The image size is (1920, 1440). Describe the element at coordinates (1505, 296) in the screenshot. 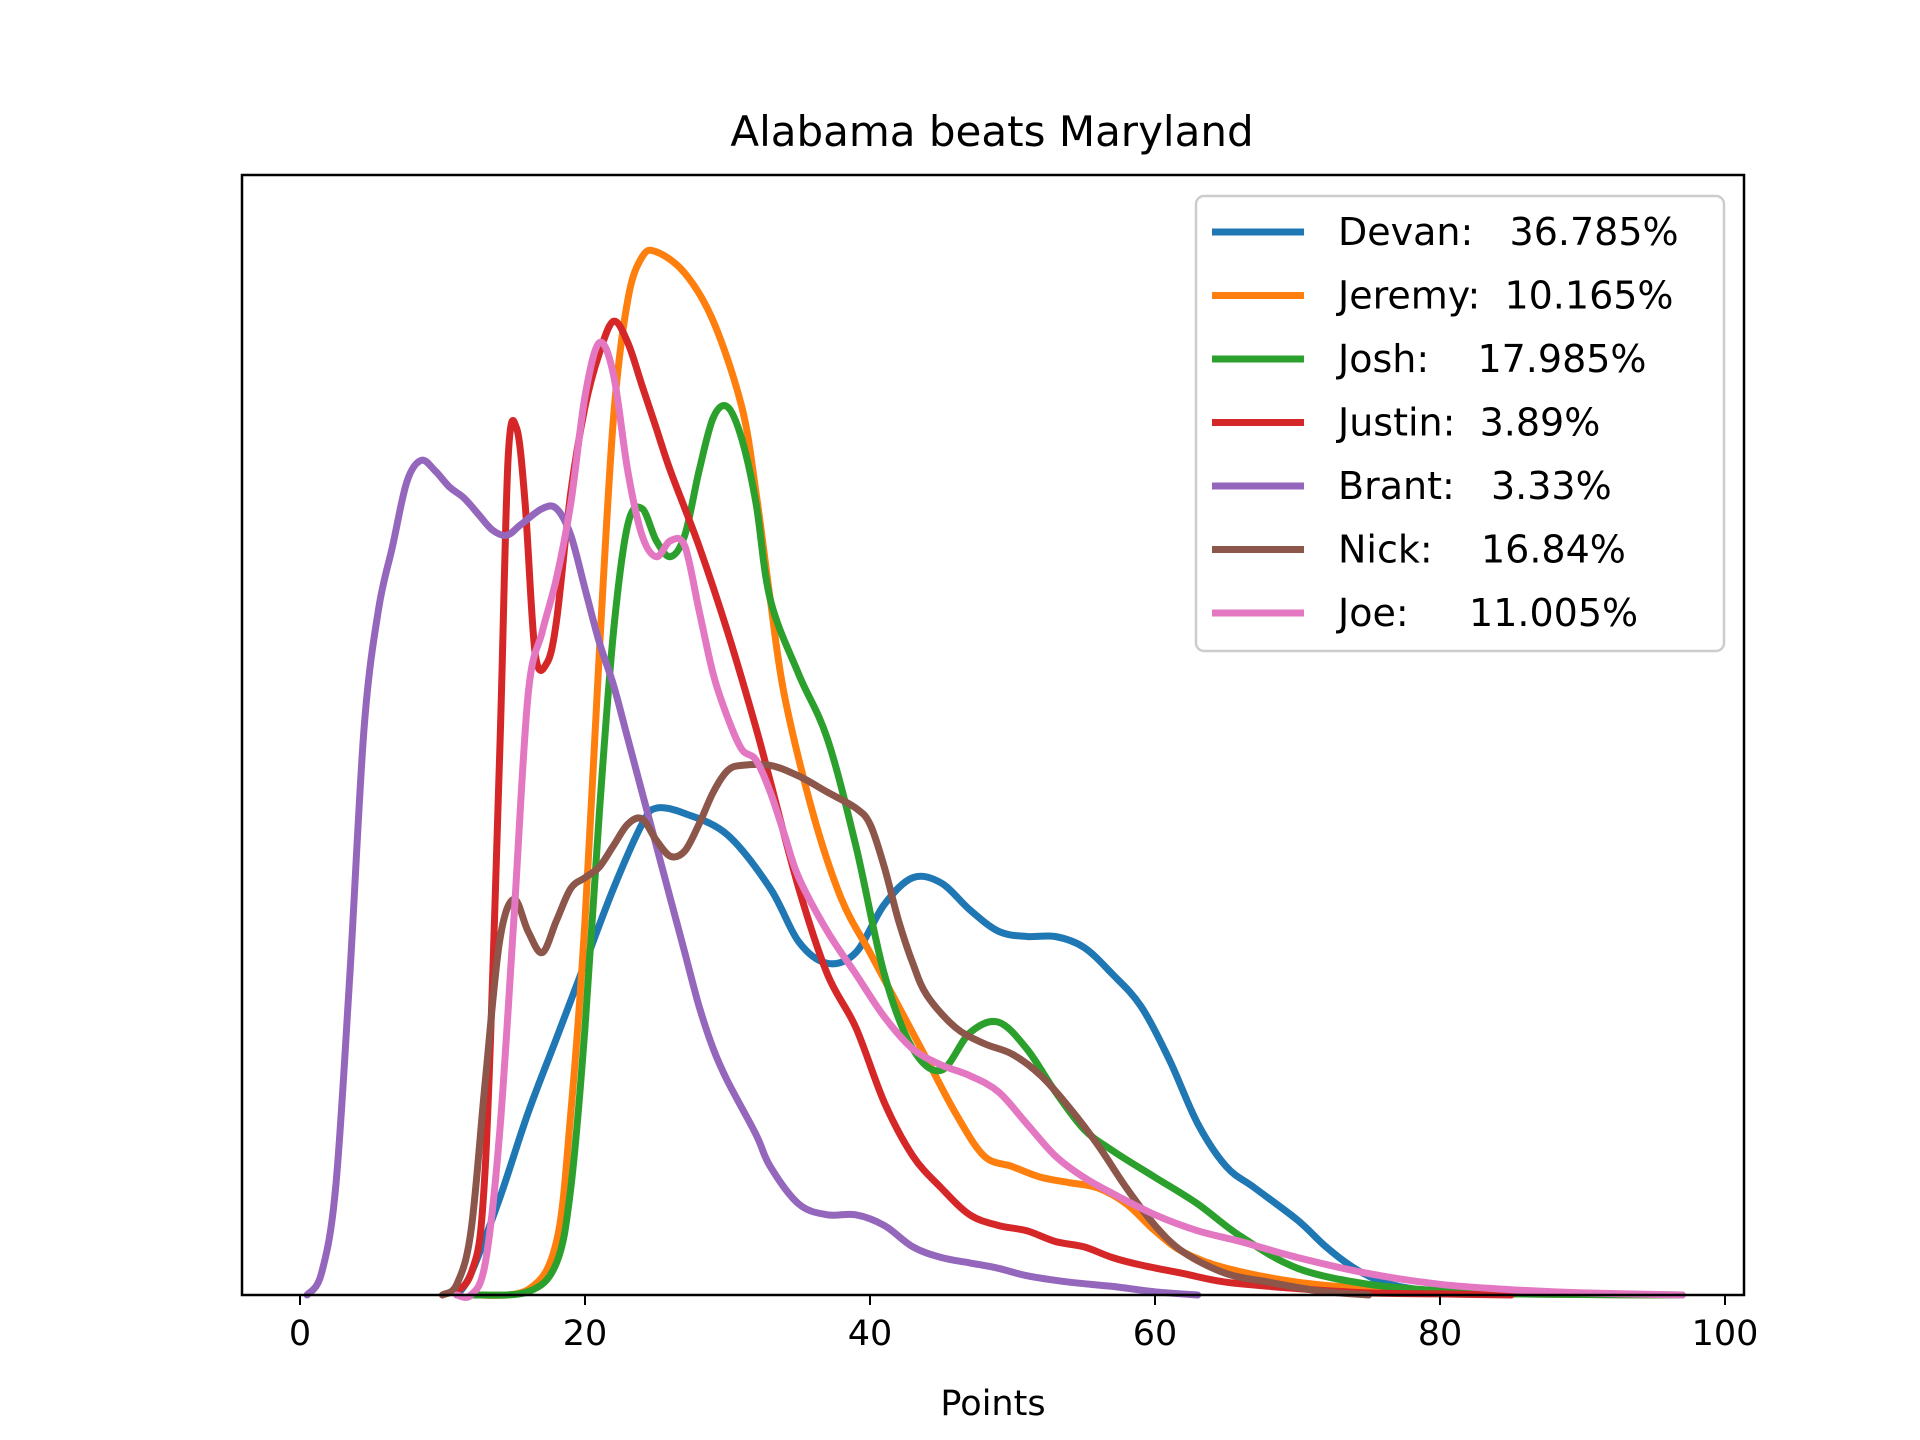

I see `legend-label-jeremy: Jeremy: 10.165%` at that location.